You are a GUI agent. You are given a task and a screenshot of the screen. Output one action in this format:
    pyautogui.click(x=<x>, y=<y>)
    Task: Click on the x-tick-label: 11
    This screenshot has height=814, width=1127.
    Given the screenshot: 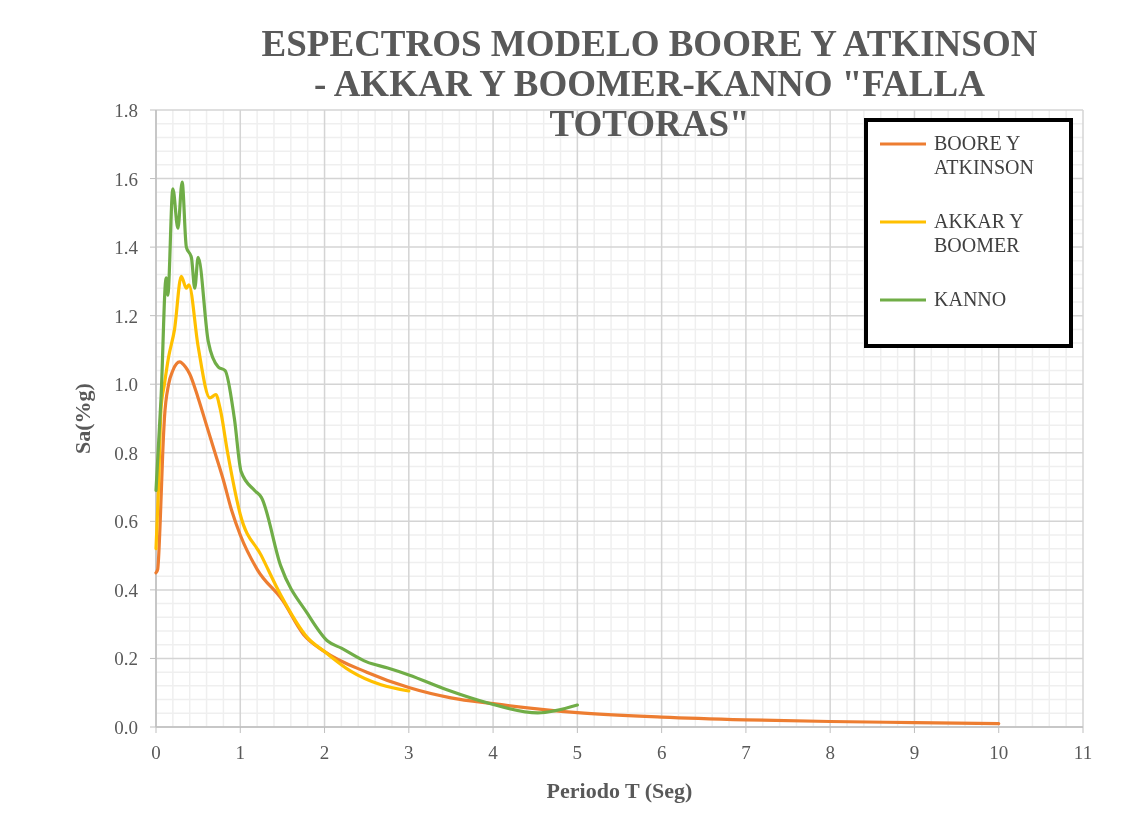 What is the action you would take?
    pyautogui.click(x=1083, y=752)
    